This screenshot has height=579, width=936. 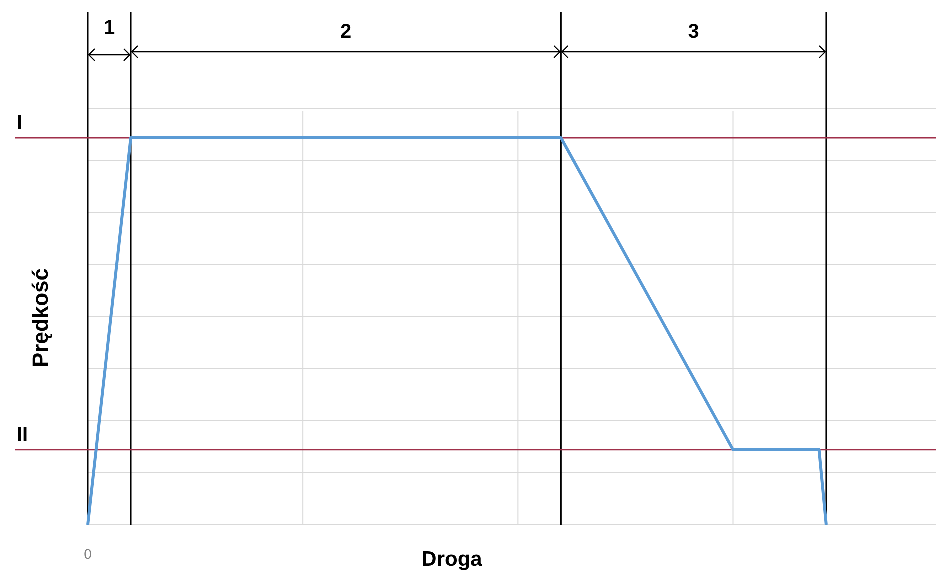 I want to click on y-axis-title: Prędkość, so click(x=40, y=318).